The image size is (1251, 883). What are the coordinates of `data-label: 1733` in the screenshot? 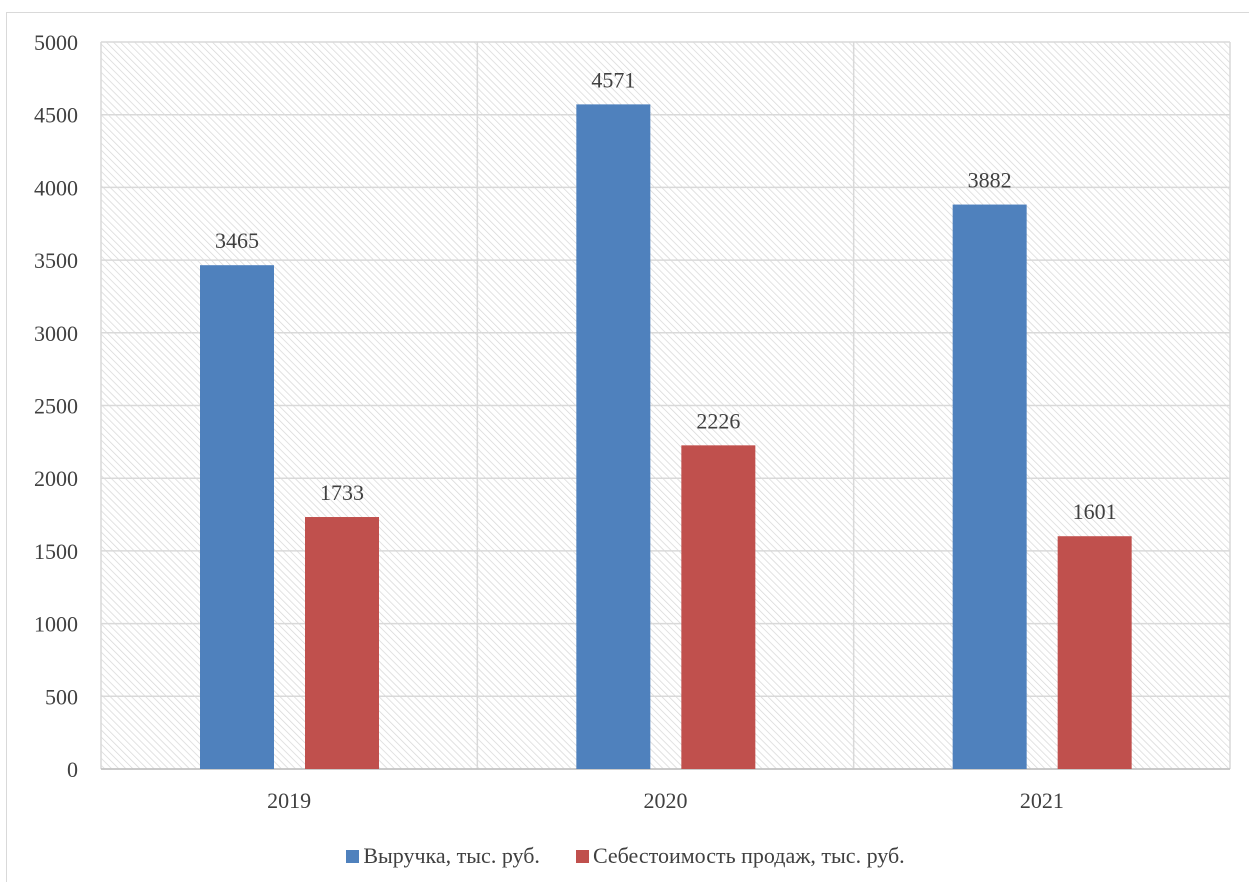 It's located at (342, 492).